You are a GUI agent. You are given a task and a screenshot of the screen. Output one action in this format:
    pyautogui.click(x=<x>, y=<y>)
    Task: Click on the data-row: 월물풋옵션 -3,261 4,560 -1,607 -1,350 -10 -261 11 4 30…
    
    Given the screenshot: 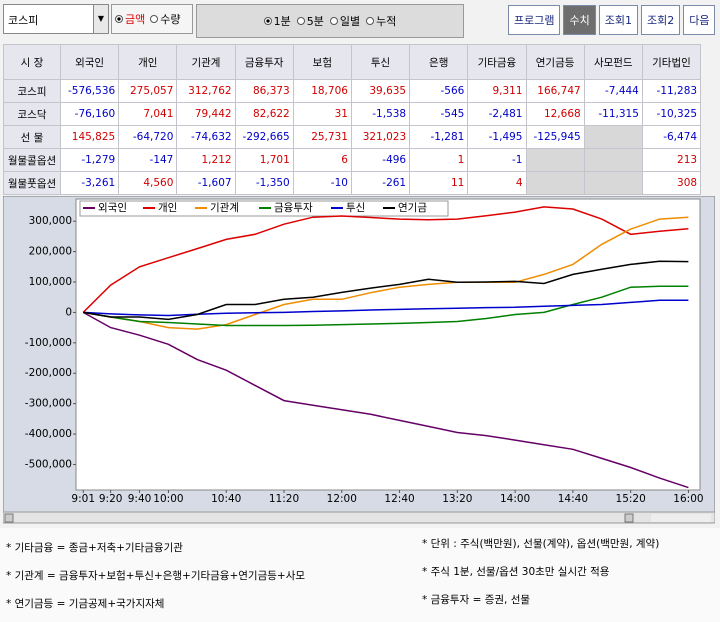 What is the action you would take?
    pyautogui.click(x=352, y=183)
    